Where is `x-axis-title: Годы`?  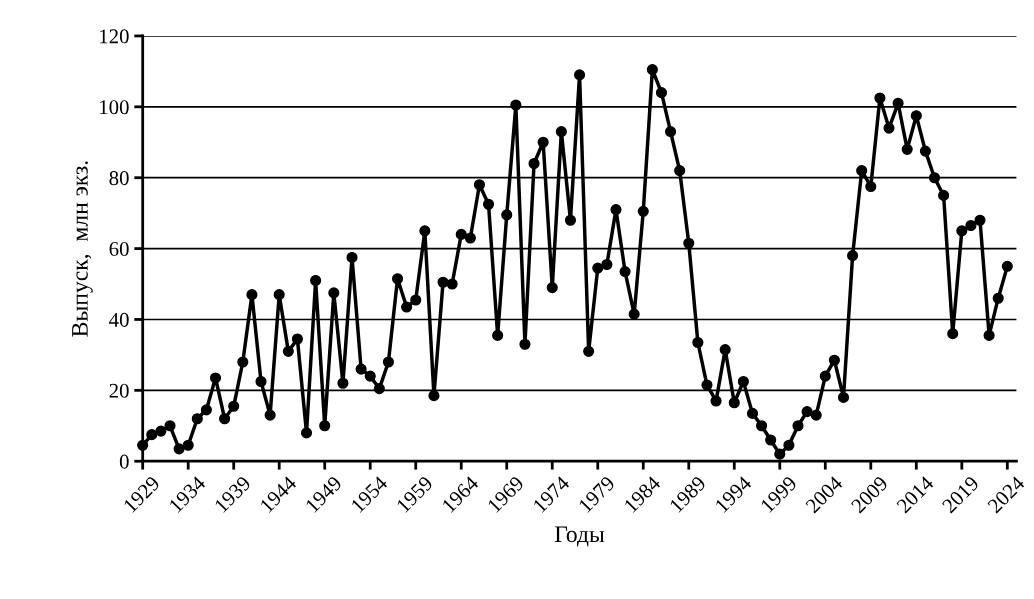
x-axis-title: Годы is located at coordinates (579, 536).